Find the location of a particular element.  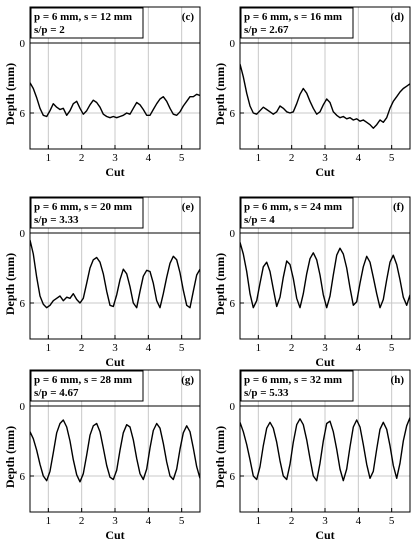

legend-text: p = 6 mm, s = 32 mm is located at coordinates (293, 380).